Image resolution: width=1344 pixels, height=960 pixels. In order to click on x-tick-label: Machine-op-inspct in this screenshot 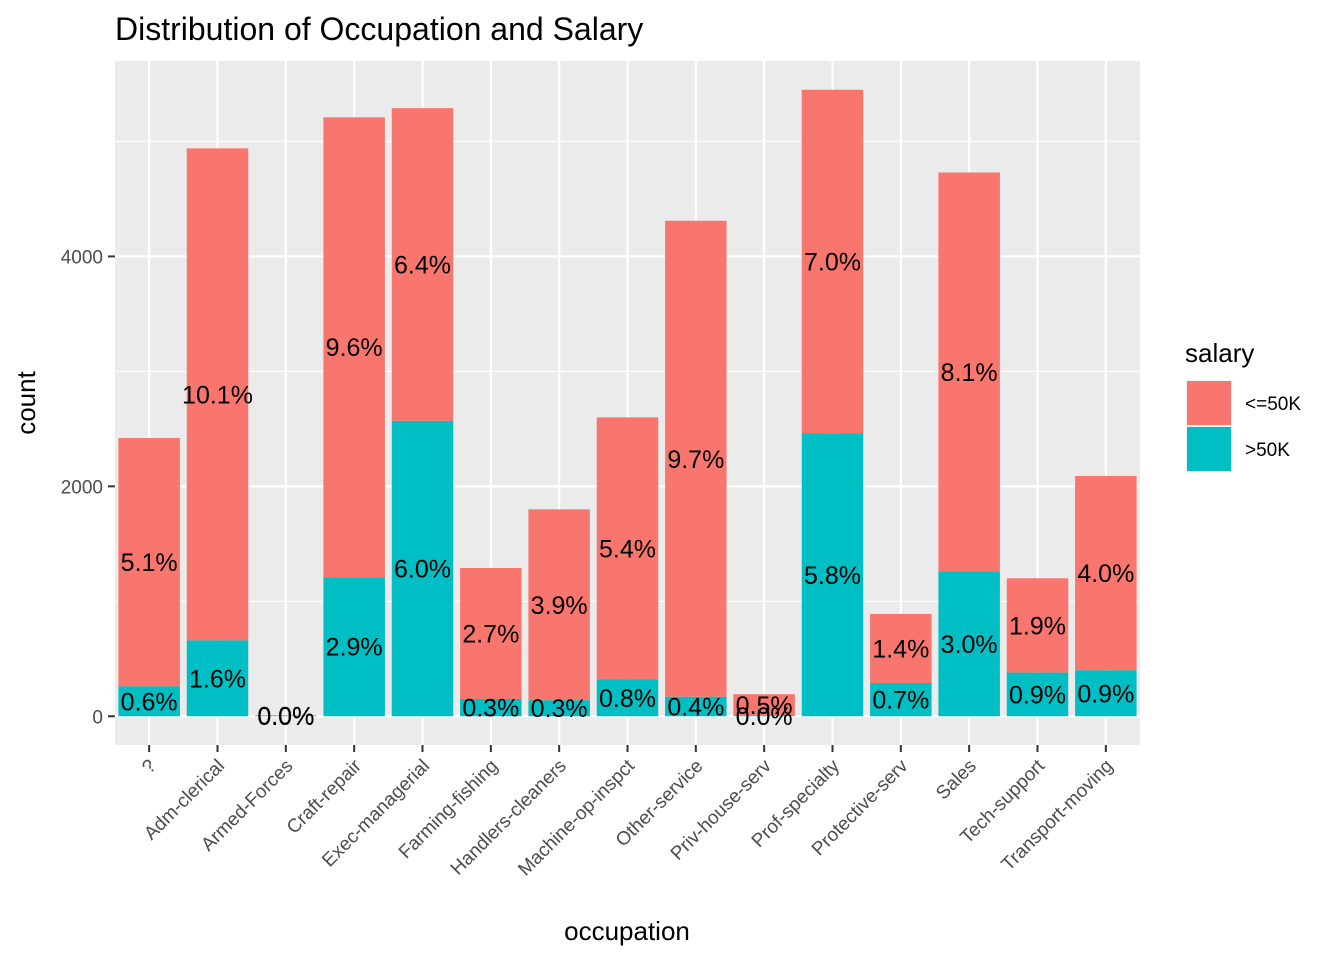, I will do `click(576, 817)`.